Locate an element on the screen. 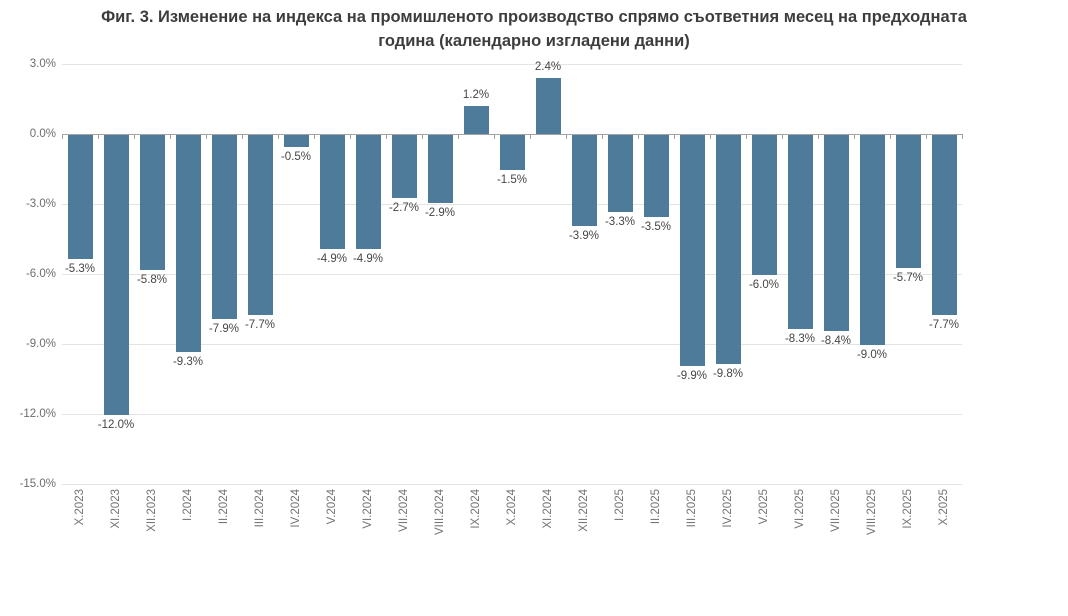 Image resolution: width=1068 pixels, height=616 pixels. x-tick-label: I.2024 is located at coordinates (188, 505).